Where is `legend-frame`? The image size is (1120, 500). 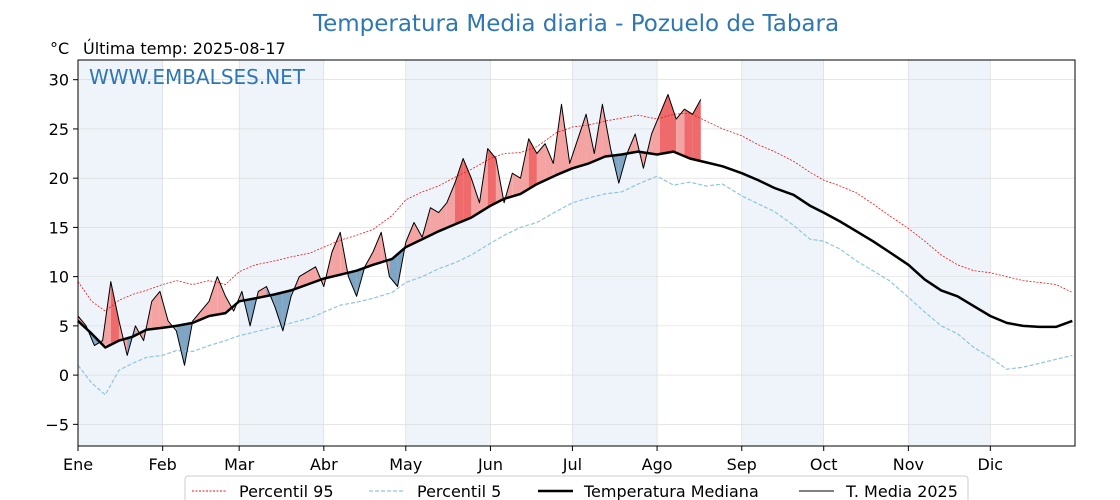 legend-frame is located at coordinates (576, 487).